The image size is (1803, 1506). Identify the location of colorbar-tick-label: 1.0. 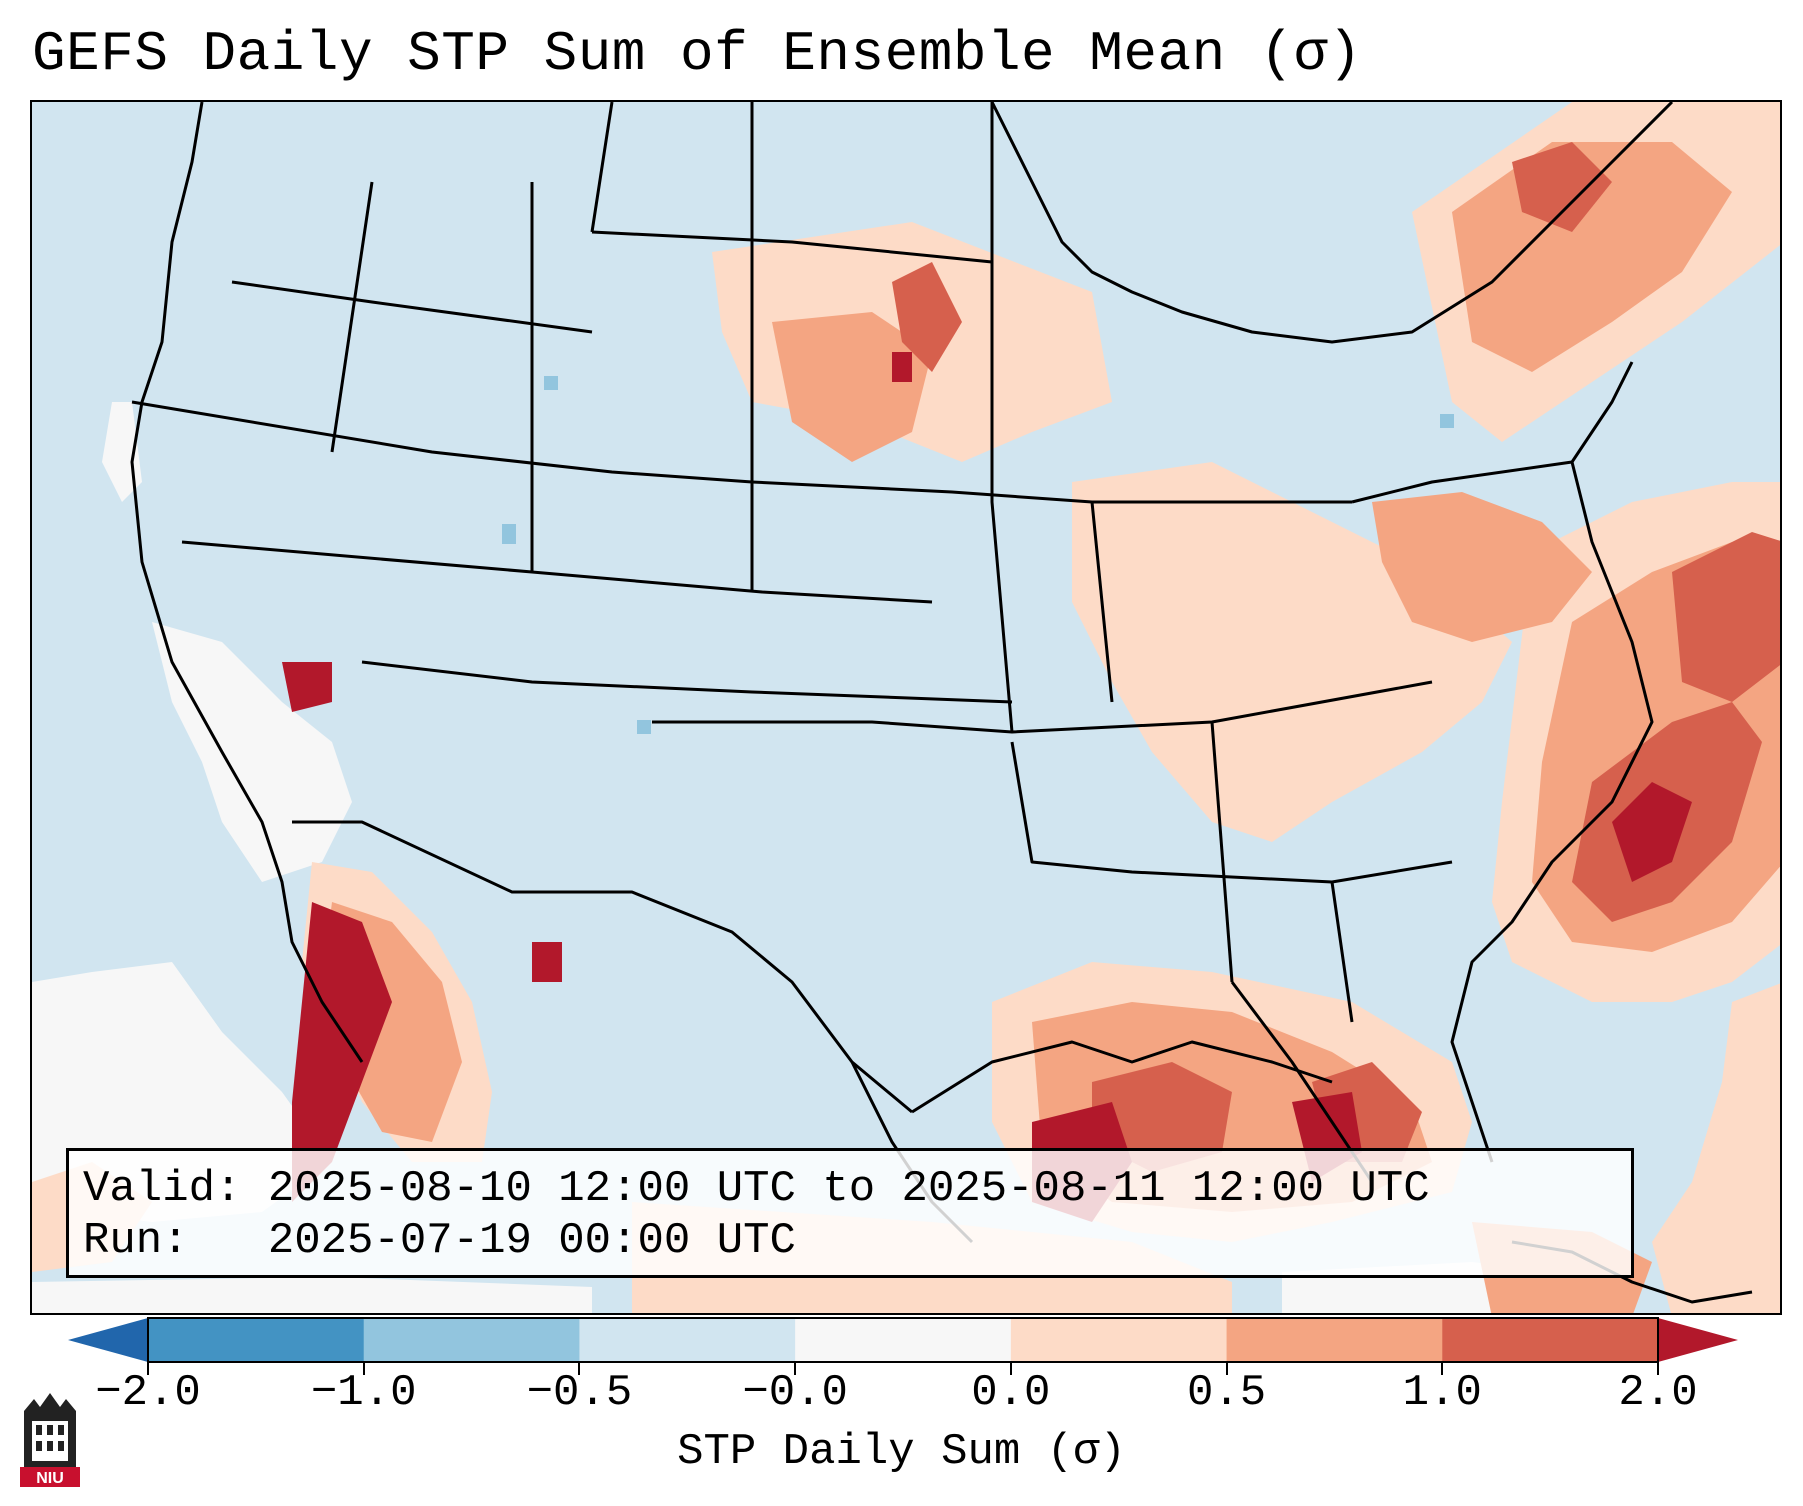
(1442, 1393).